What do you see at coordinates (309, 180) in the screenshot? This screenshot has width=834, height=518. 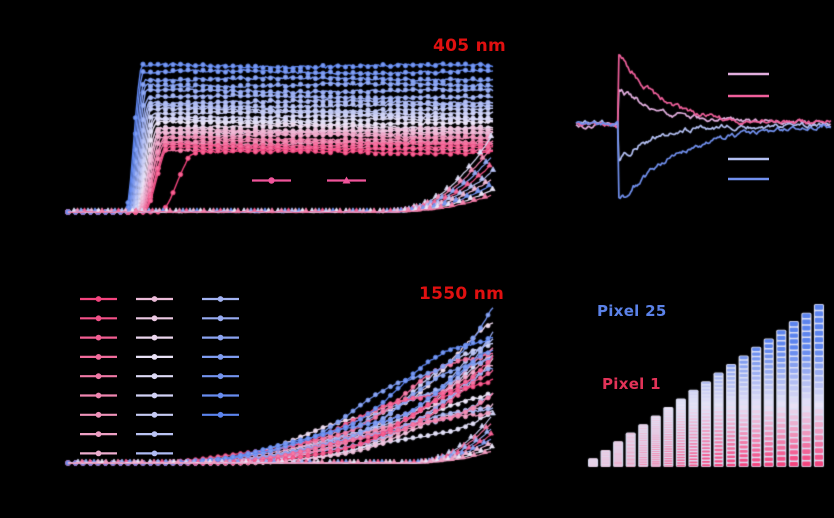 I see `legend-405nm` at bounding box center [309, 180].